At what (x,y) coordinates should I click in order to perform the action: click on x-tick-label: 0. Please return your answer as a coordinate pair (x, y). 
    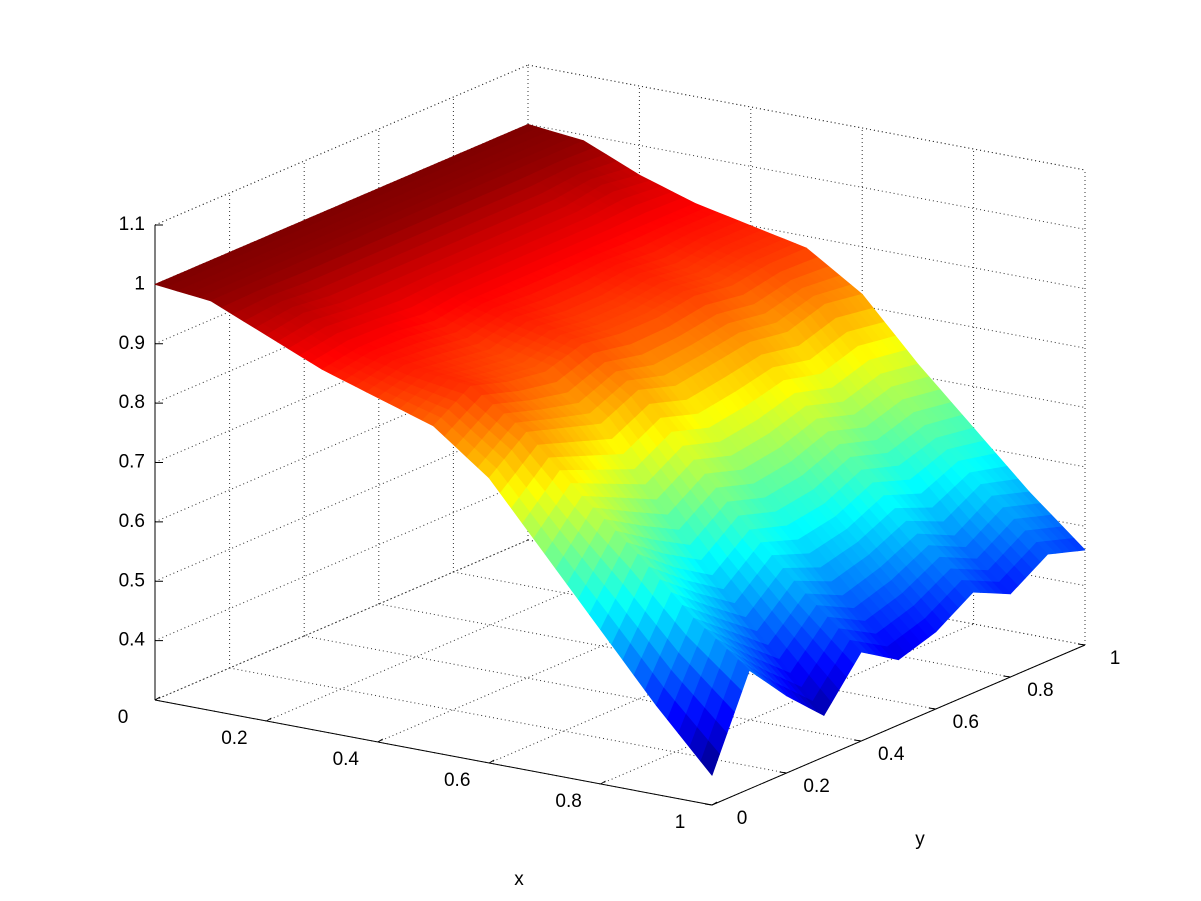
    Looking at the image, I should click on (123, 717).